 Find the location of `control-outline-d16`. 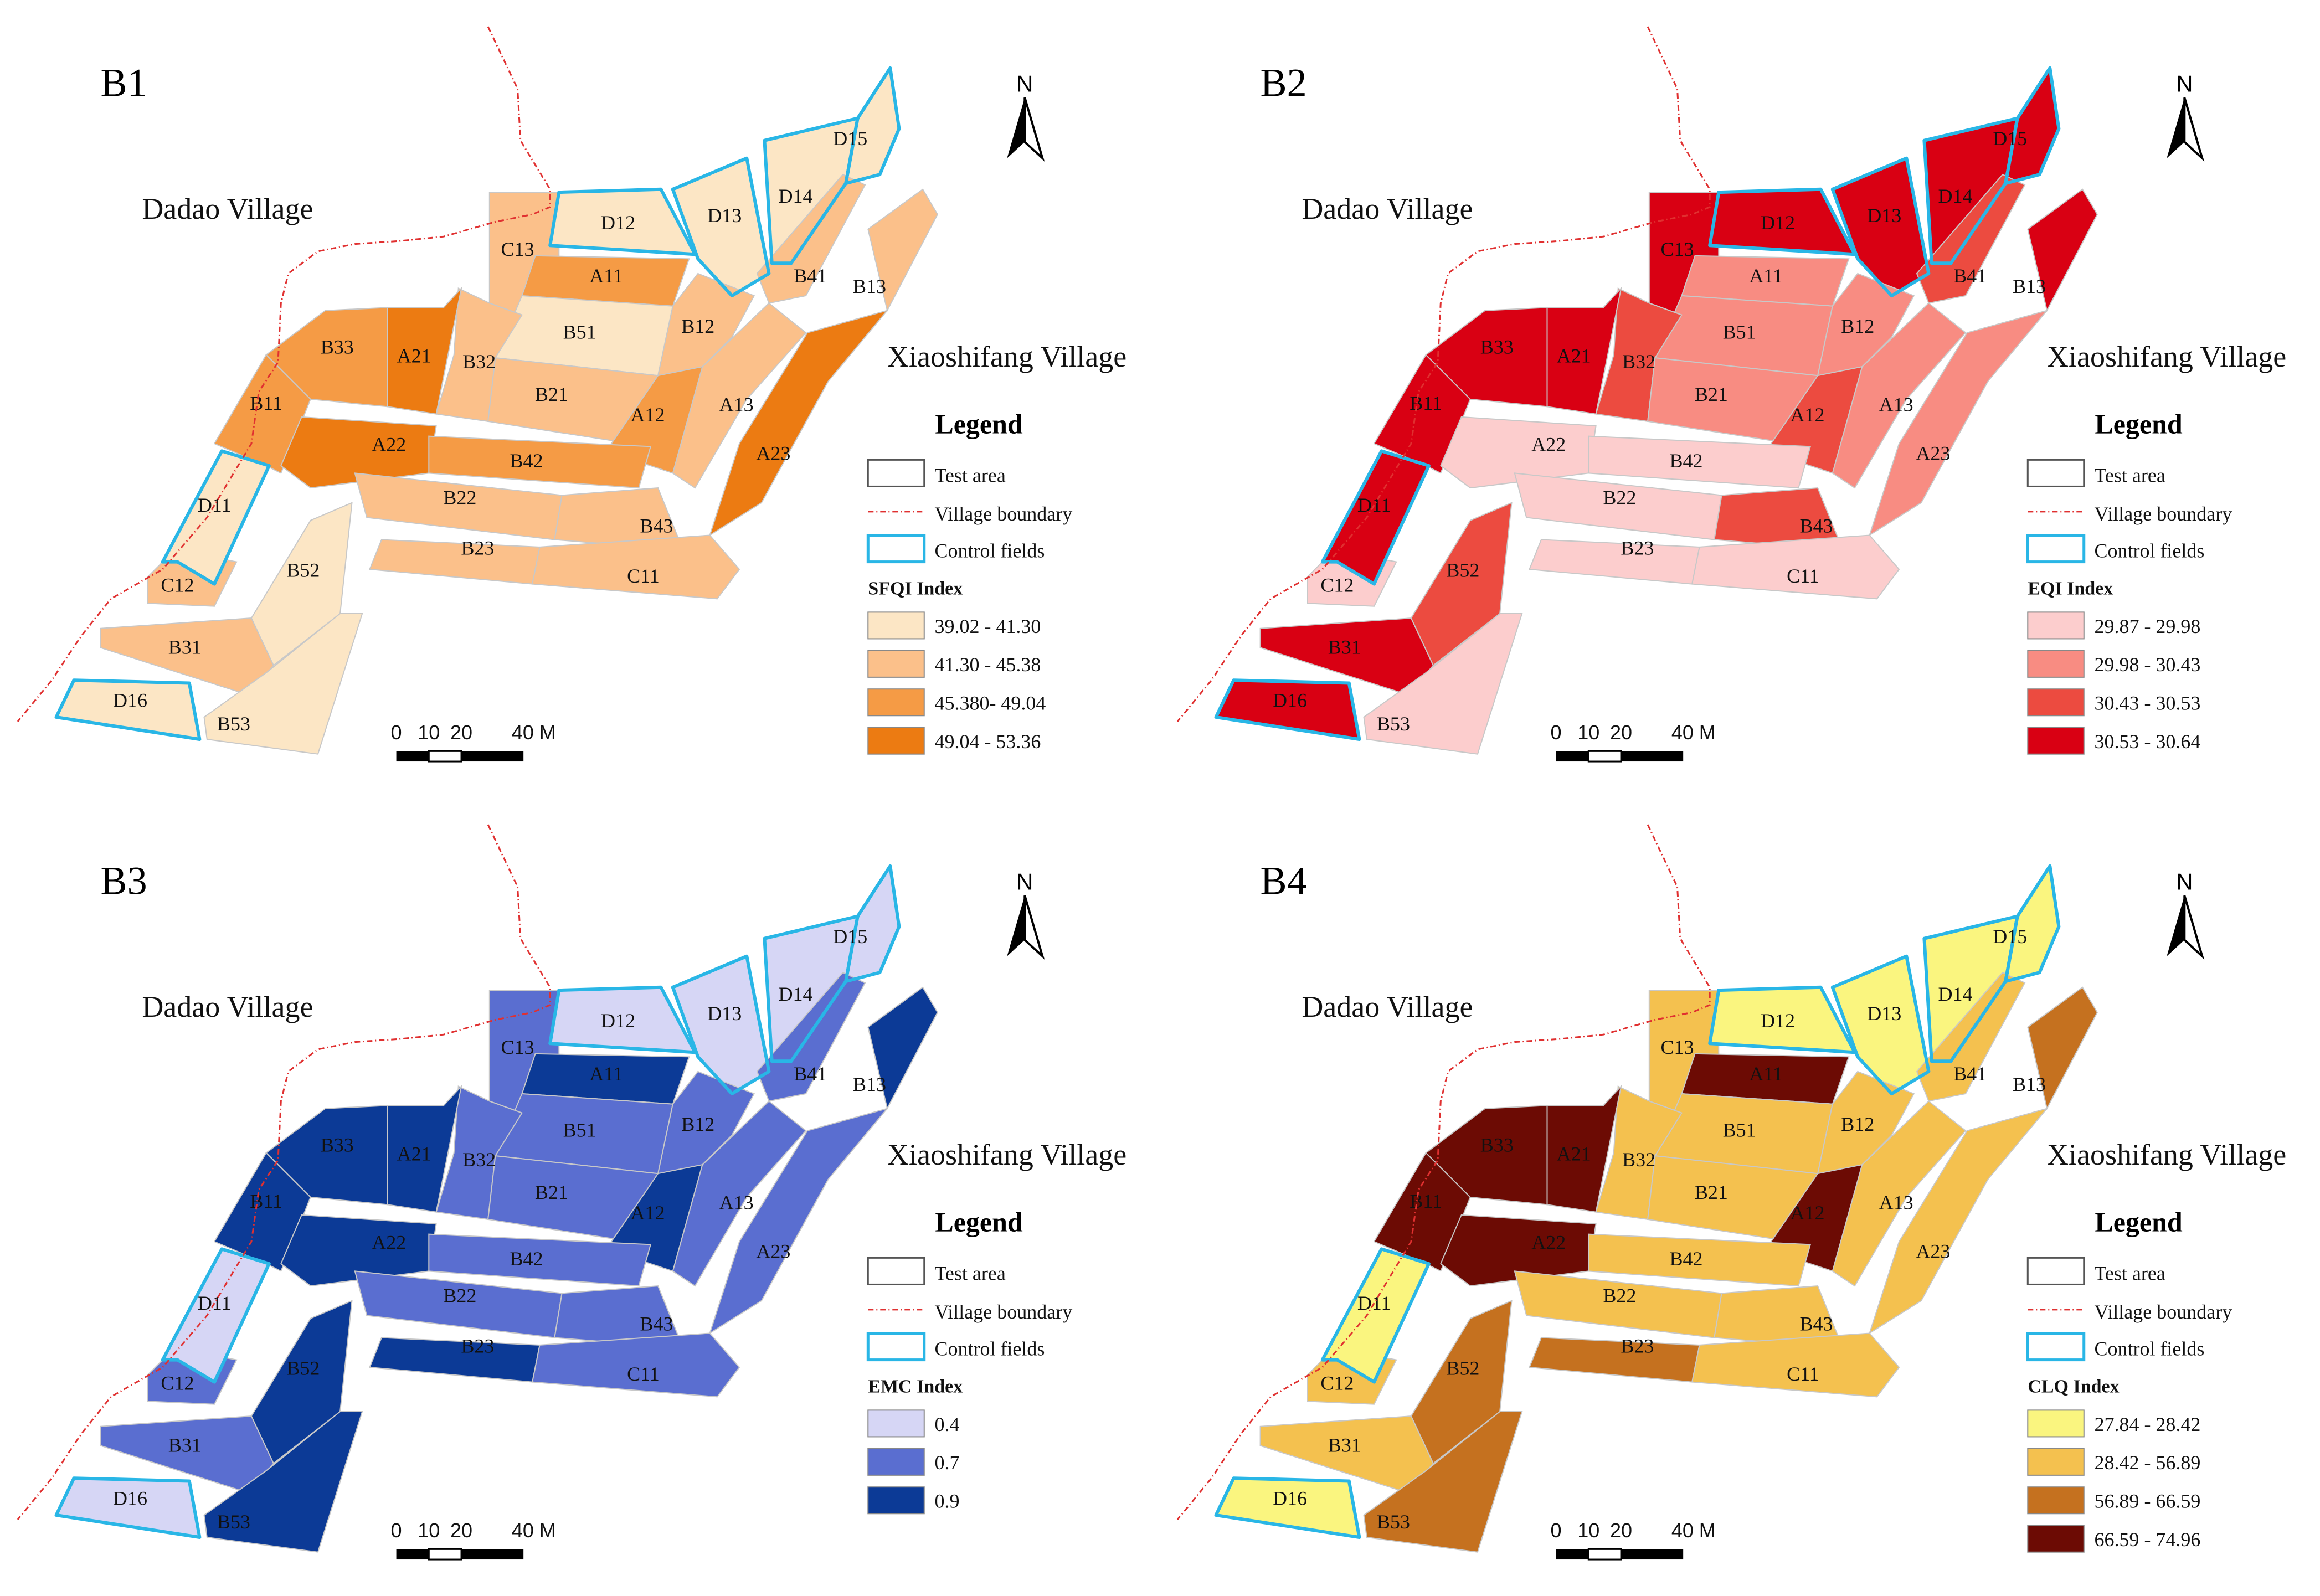

control-outline-d16 is located at coordinates (128, 1507).